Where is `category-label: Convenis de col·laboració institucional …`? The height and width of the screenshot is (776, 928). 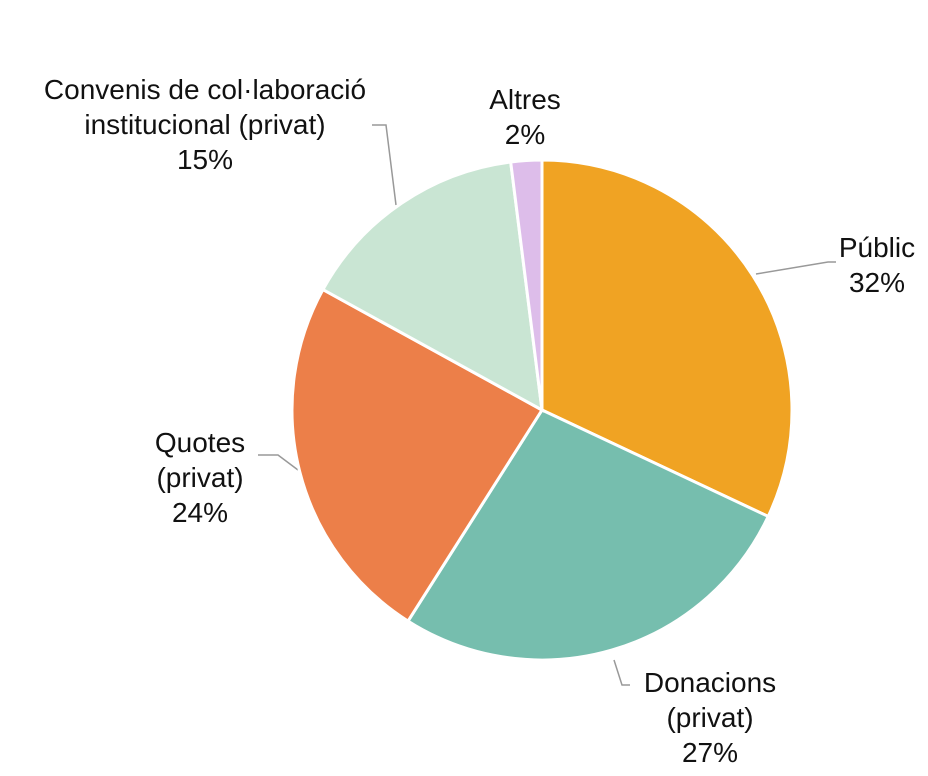
category-label: Convenis de col·laboració institucional … is located at coordinates (205, 107).